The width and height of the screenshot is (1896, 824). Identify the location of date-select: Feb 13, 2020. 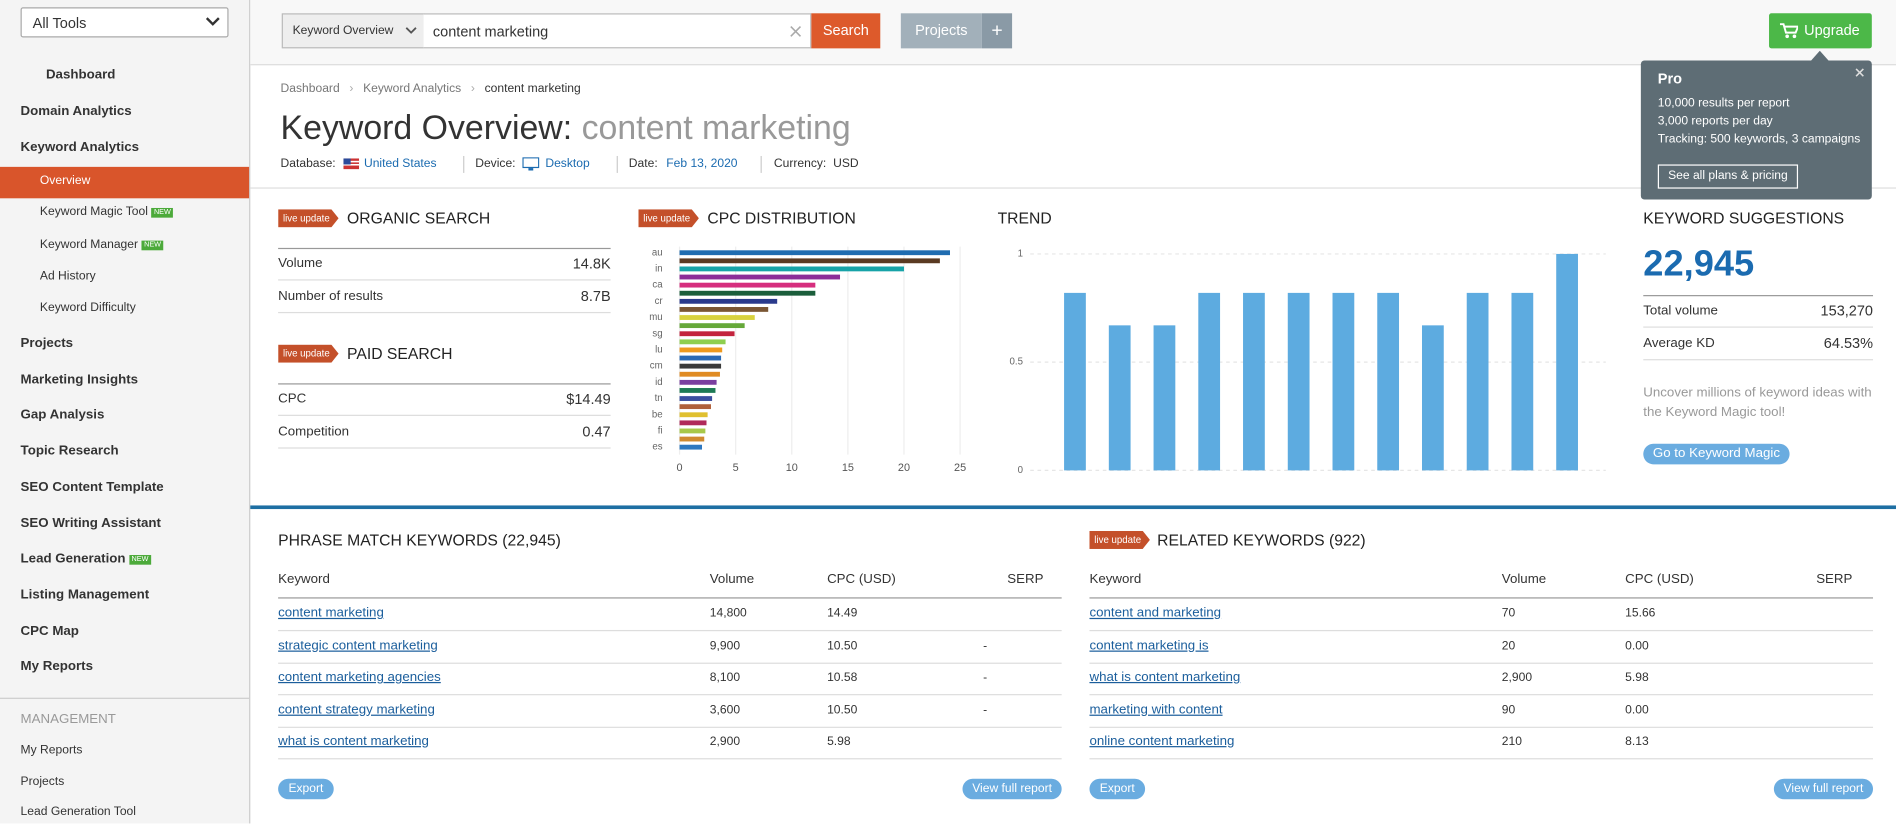
(702, 164).